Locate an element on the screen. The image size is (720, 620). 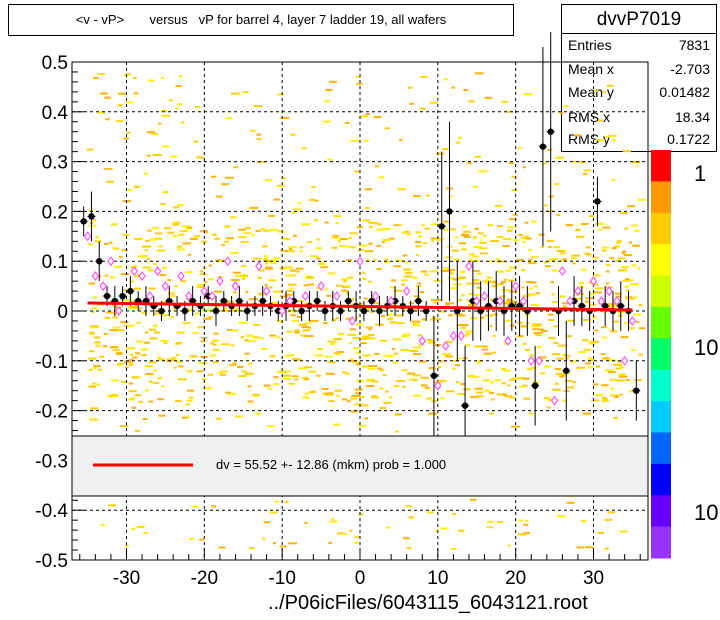
x-tick-label: 30 is located at coordinates (593, 578).